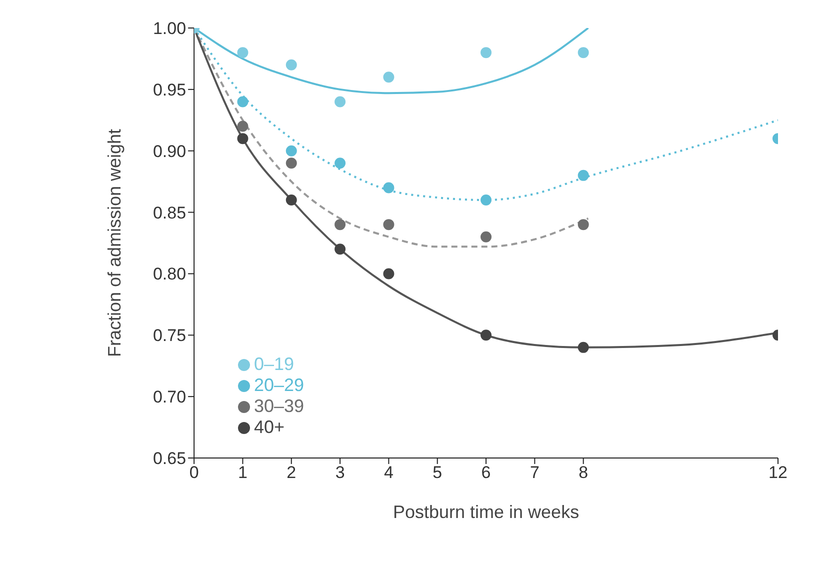 Image resolution: width=820 pixels, height=563 pixels. Describe the element at coordinates (169, 274) in the screenshot. I see `y-tick-label: 0.80` at that location.